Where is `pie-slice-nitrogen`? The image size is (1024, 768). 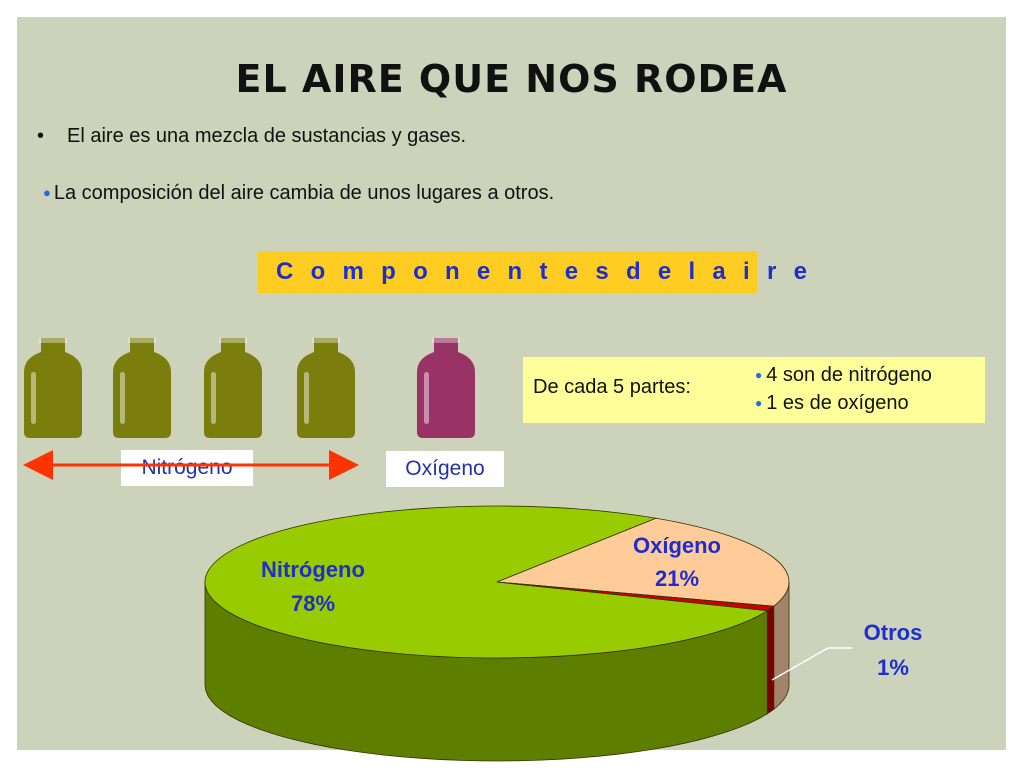 pie-slice-nitrogen is located at coordinates (486, 582).